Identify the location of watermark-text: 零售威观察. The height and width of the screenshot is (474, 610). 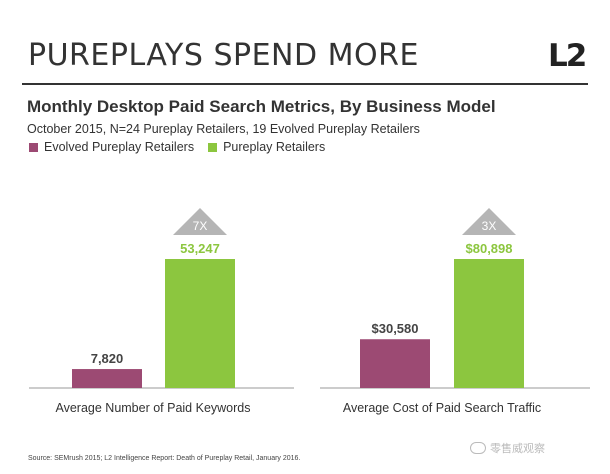
(517, 449).